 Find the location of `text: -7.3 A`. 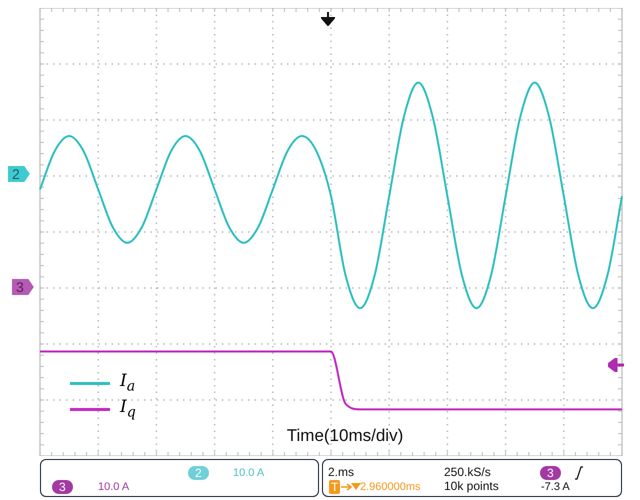

text: -7.3 A is located at coordinates (555, 487).